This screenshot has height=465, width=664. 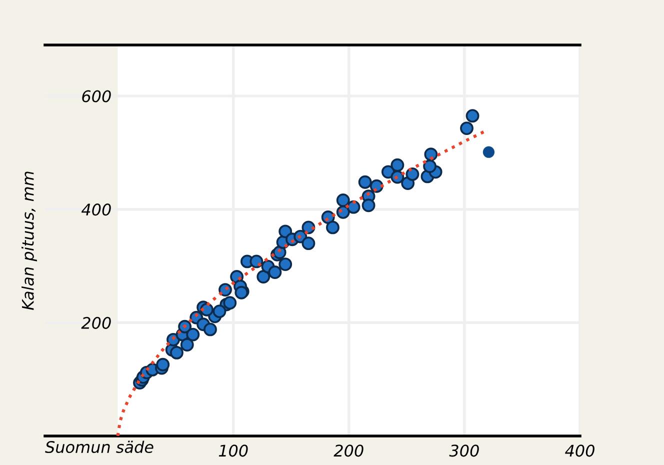 What do you see at coordinates (464, 450) in the screenshot?
I see `x-tick-label: 300` at bounding box center [464, 450].